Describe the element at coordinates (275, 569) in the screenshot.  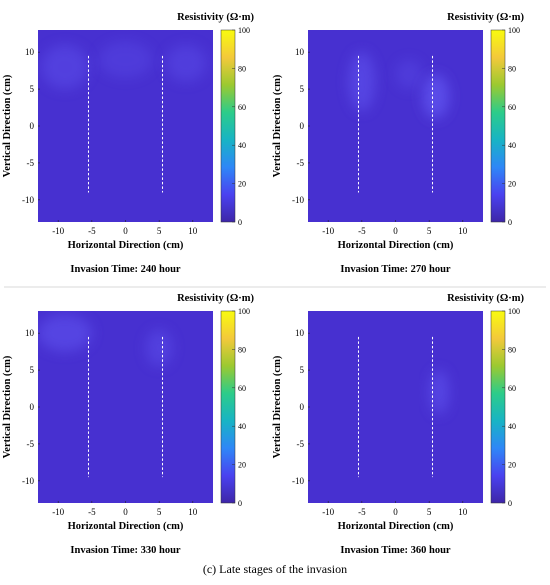
I see `figure-caption: (c) Late stages of the invasion` at that location.